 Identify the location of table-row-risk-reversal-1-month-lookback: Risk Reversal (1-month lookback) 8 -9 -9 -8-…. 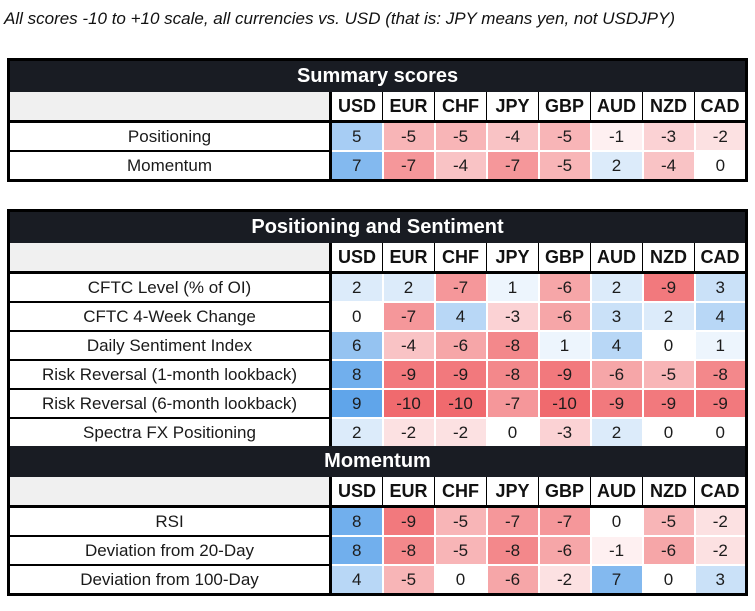
(377, 374).